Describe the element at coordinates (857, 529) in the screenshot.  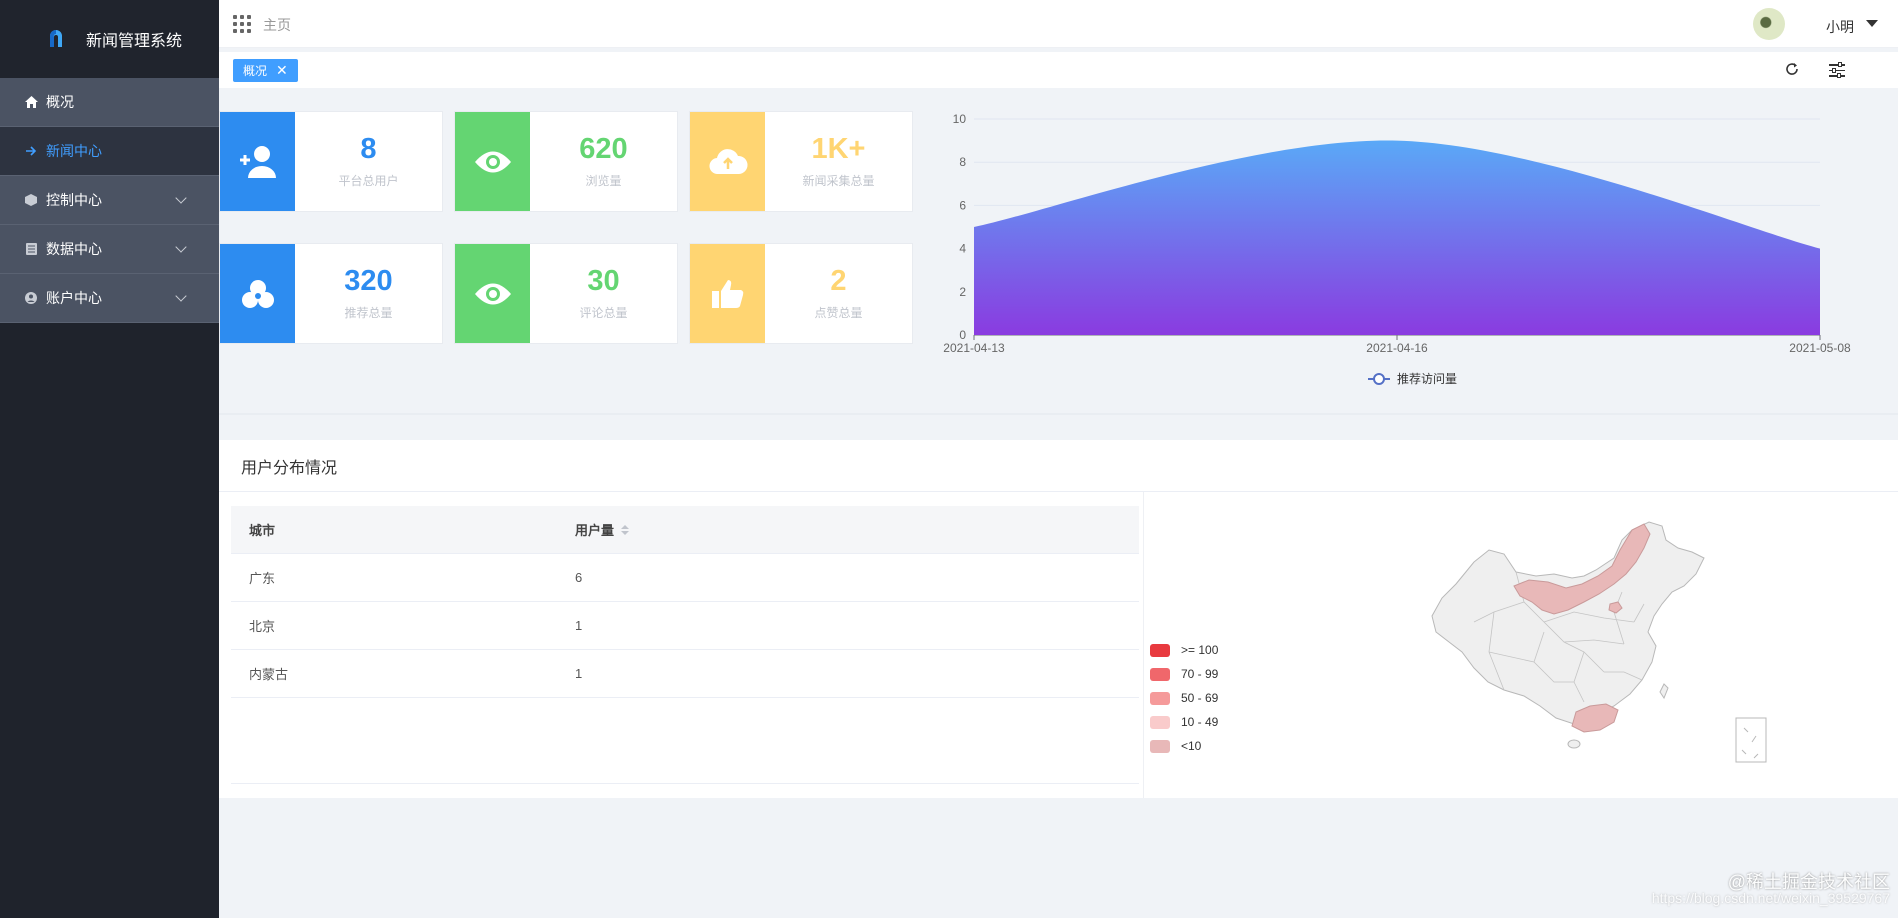
I see `column-header-users: 用户量` at that location.